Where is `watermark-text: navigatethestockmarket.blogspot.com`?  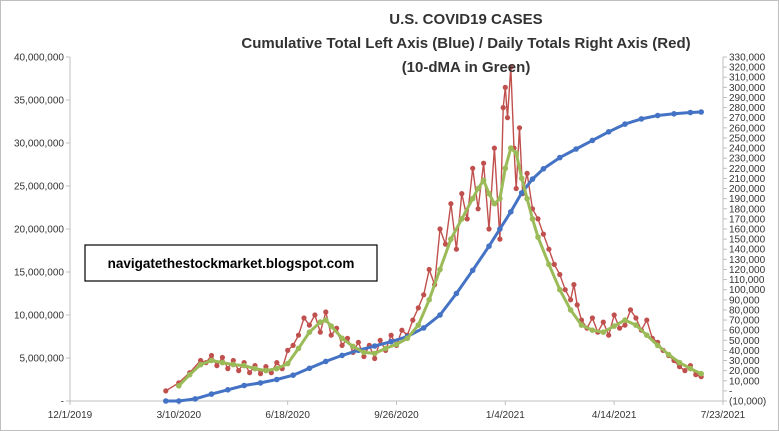 watermark-text: navigatethestockmarket.blogspot.com is located at coordinates (231, 263).